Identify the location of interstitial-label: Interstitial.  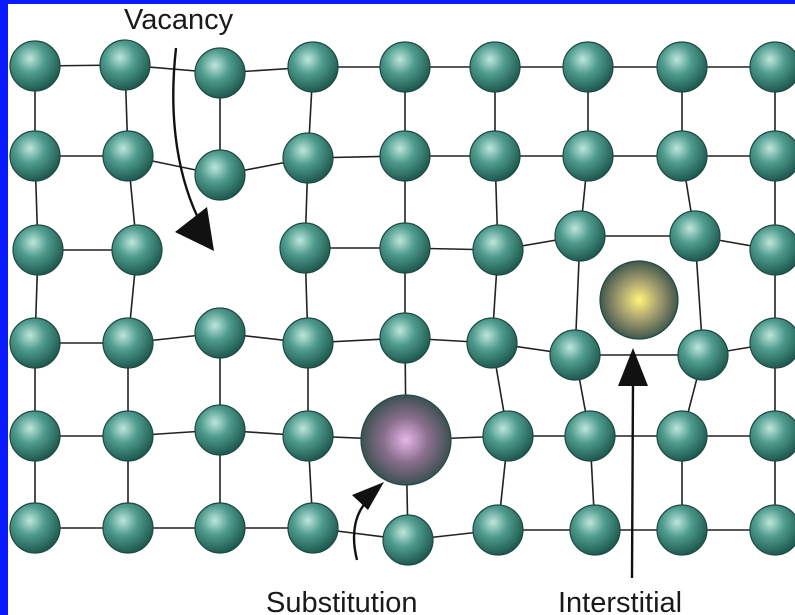
(620, 601).